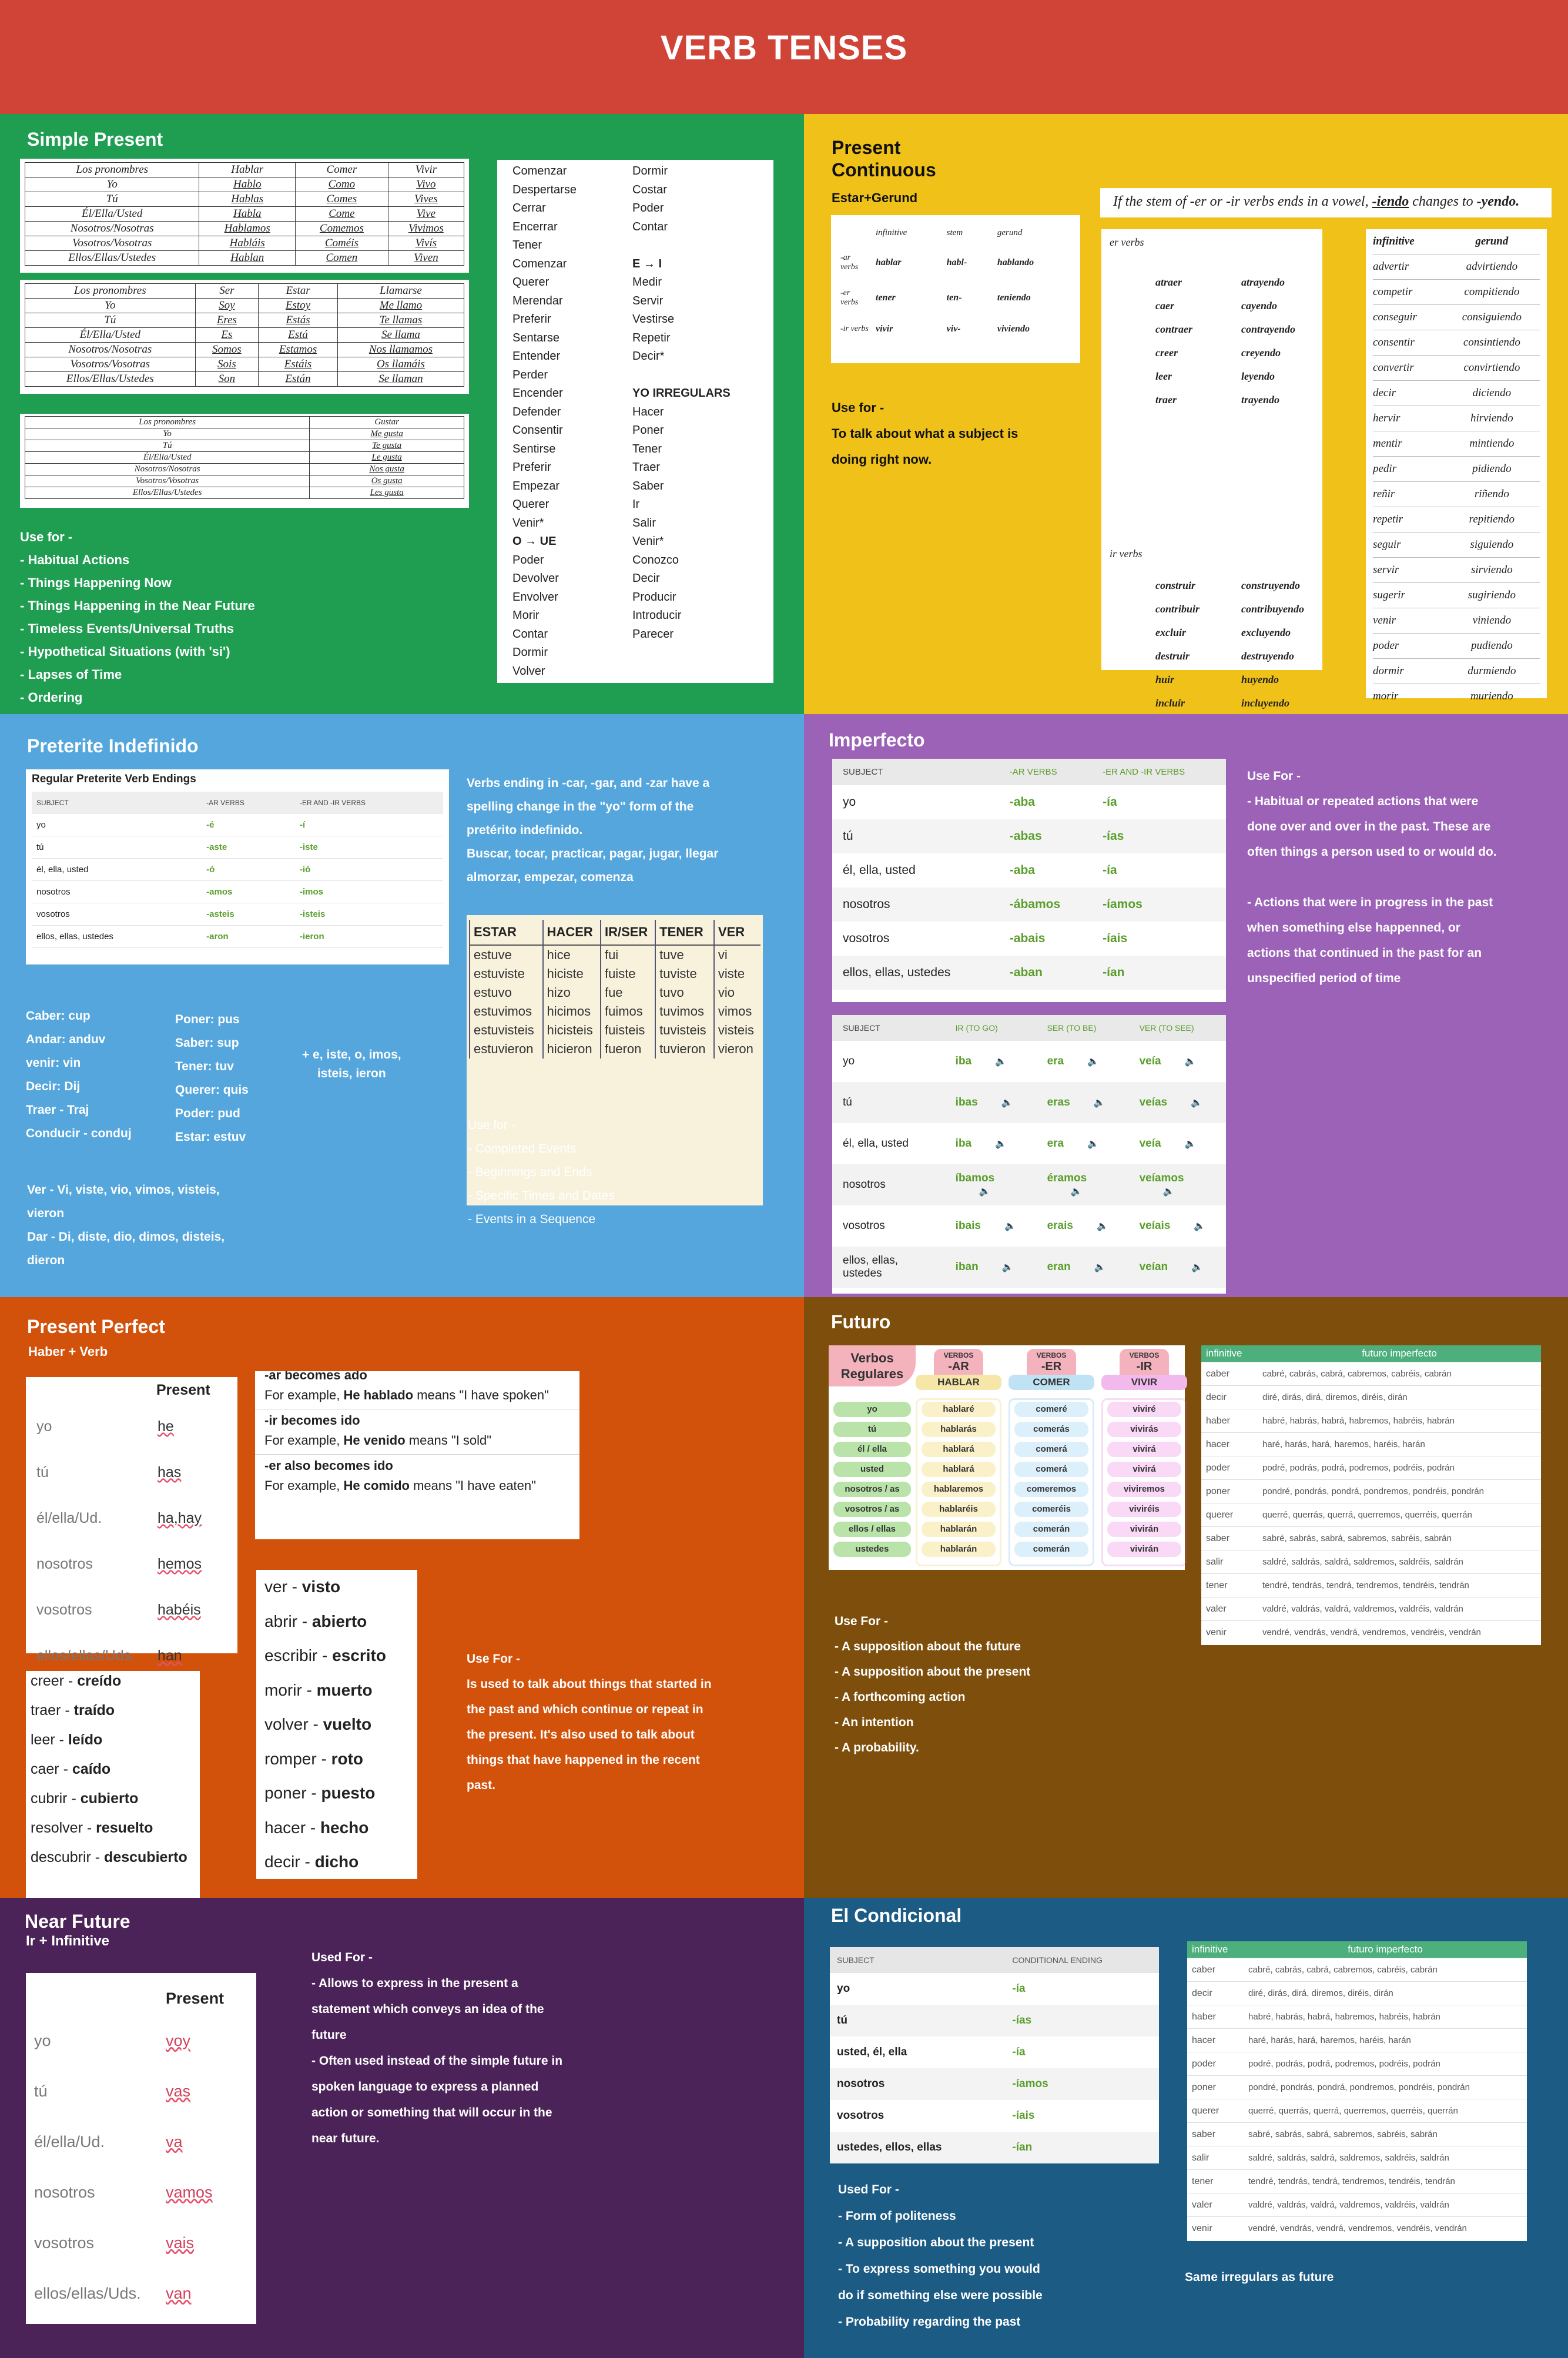  What do you see at coordinates (1363, 801) in the screenshot?
I see `use-for-item: - Habitual or repeated actions that were` at bounding box center [1363, 801].